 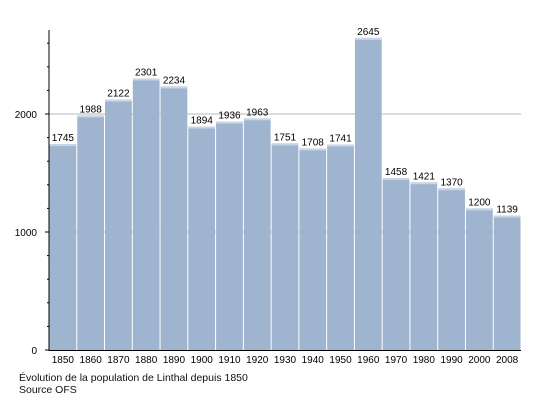 I want to click on x-tick-label: 1930, so click(x=285, y=360).